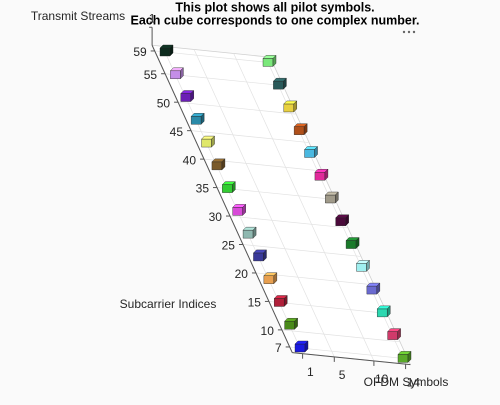 This screenshot has width=500, height=405. What do you see at coordinates (190, 160) in the screenshot?
I see `y-tick-label: 40` at bounding box center [190, 160].